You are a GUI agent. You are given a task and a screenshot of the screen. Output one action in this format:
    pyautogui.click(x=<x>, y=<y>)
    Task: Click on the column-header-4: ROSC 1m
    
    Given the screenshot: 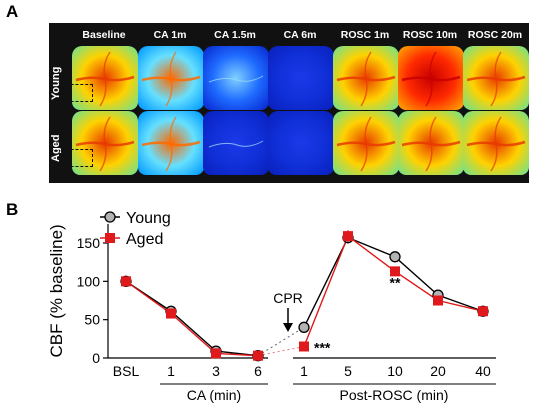 What is the action you would take?
    pyautogui.click(x=365, y=35)
    